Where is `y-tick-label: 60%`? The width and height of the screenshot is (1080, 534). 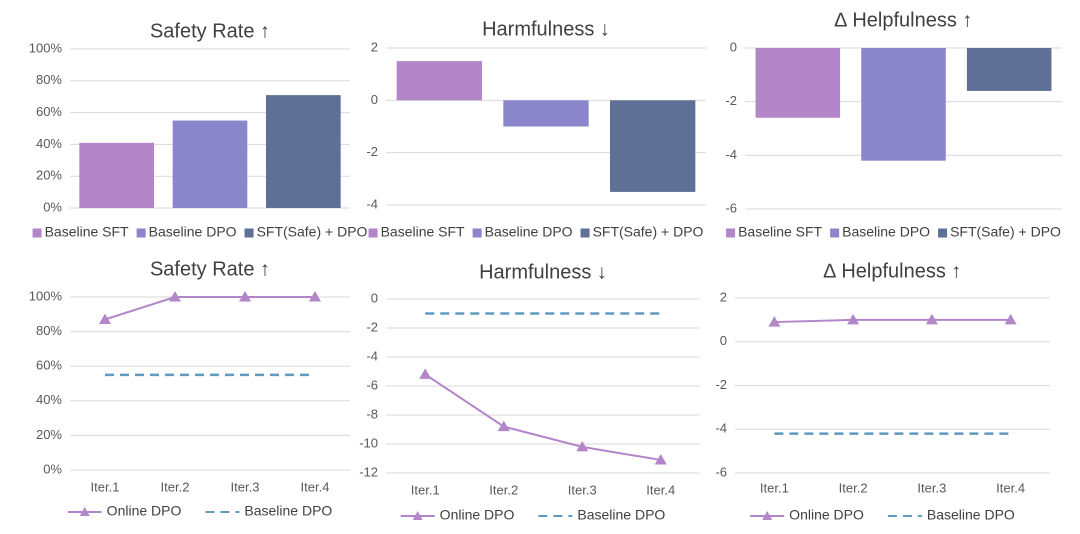
y-tick-label: 60% is located at coordinates (49, 365).